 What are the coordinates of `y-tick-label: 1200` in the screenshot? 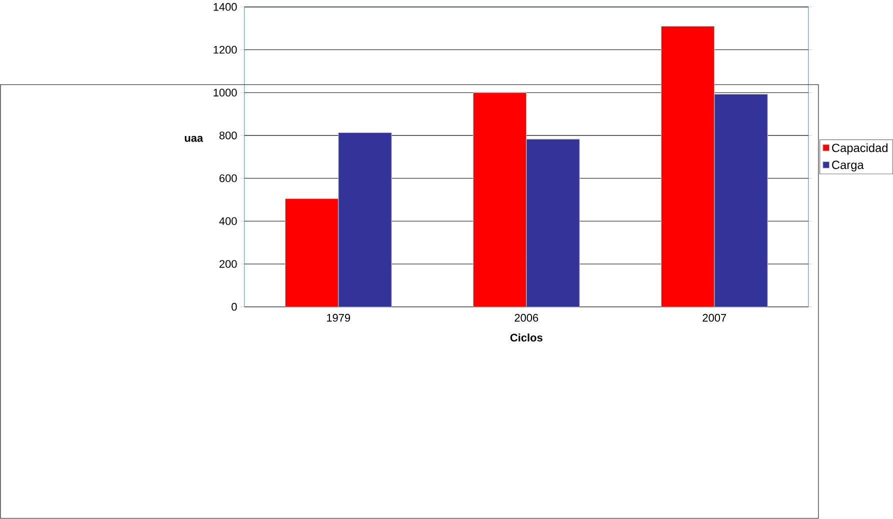 It's located at (225, 50).